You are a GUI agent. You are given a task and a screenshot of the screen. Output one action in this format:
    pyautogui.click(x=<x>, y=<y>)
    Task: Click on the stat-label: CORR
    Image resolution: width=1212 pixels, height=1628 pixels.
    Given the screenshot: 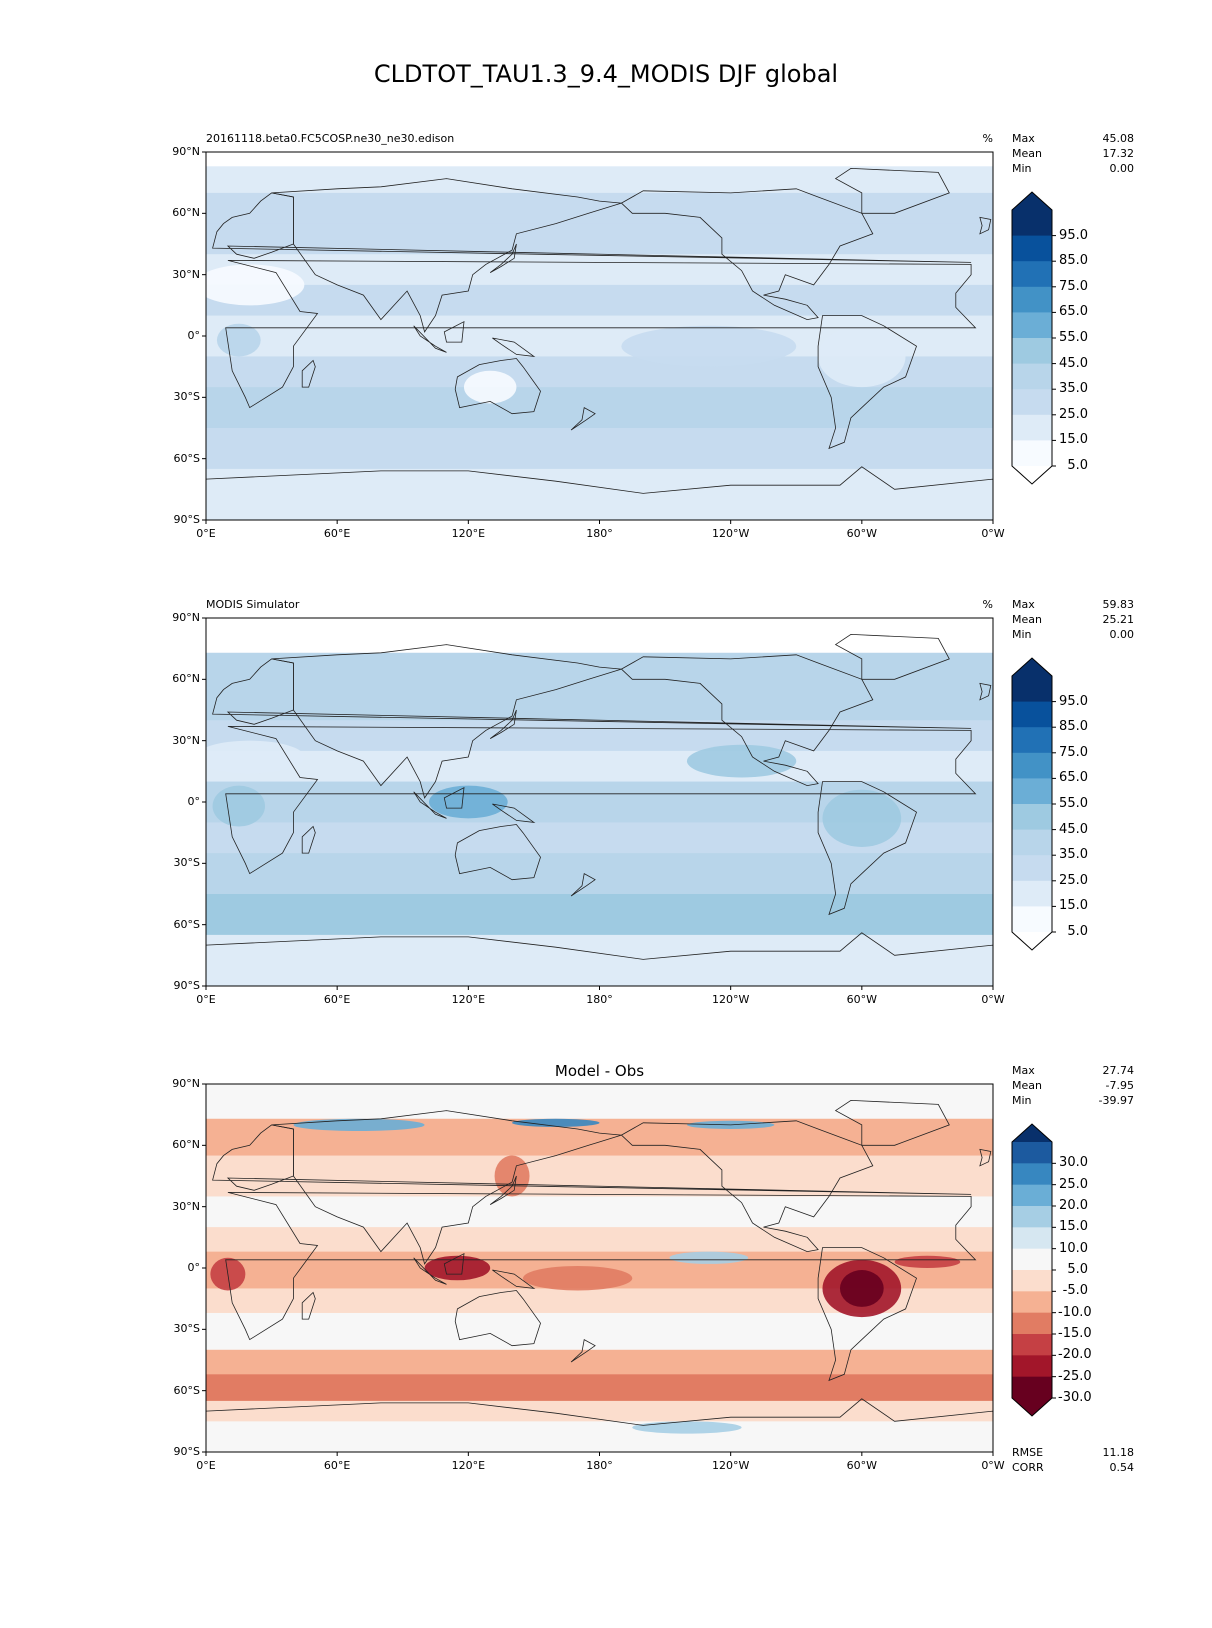 What is the action you would take?
    pyautogui.click(x=1028, y=1467)
    